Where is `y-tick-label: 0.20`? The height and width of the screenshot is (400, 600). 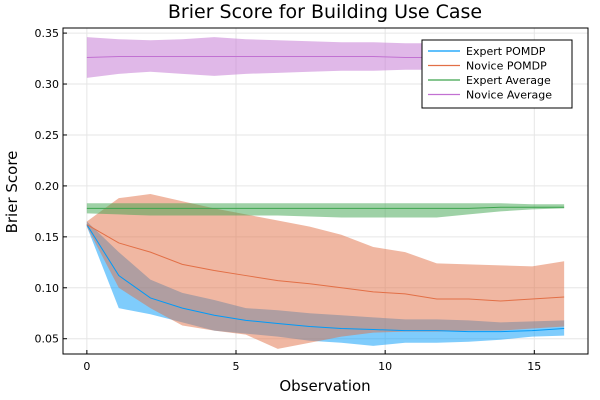 y-tick-label: 0.20 is located at coordinates (47, 186).